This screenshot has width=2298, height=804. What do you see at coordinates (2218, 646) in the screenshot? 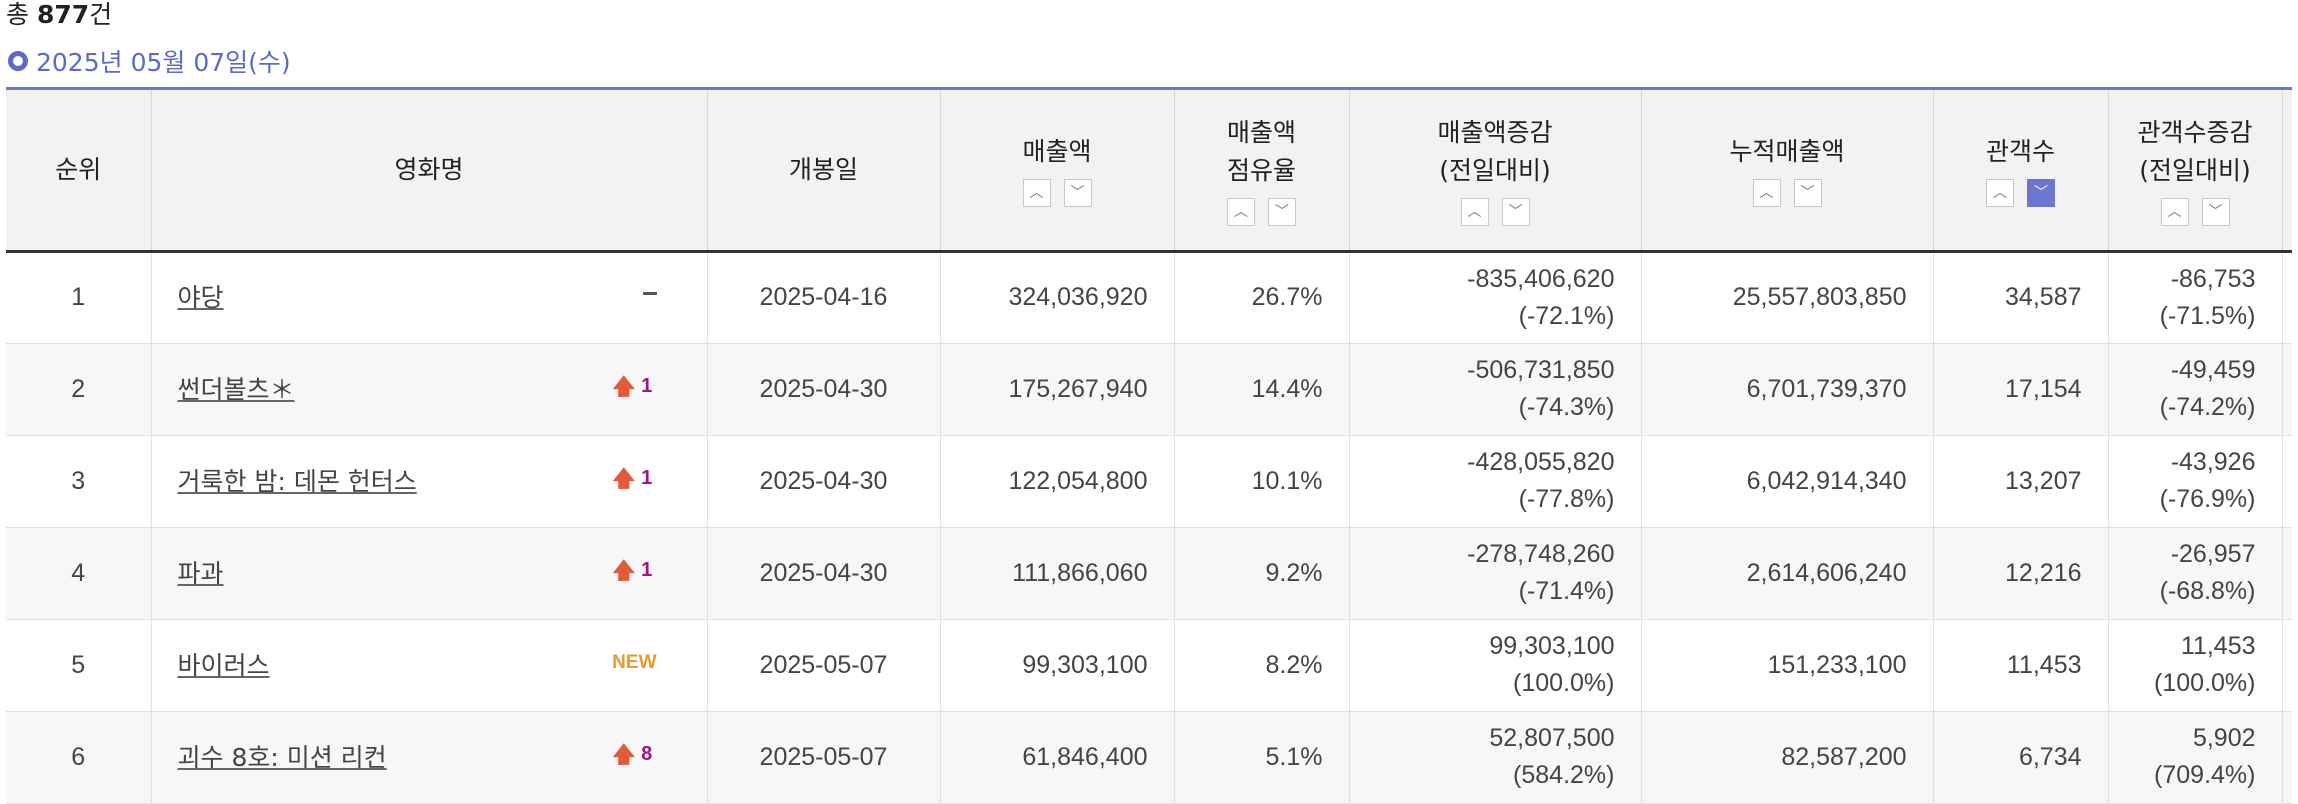
I see `audience-change-value: 11,453` at bounding box center [2218, 646].